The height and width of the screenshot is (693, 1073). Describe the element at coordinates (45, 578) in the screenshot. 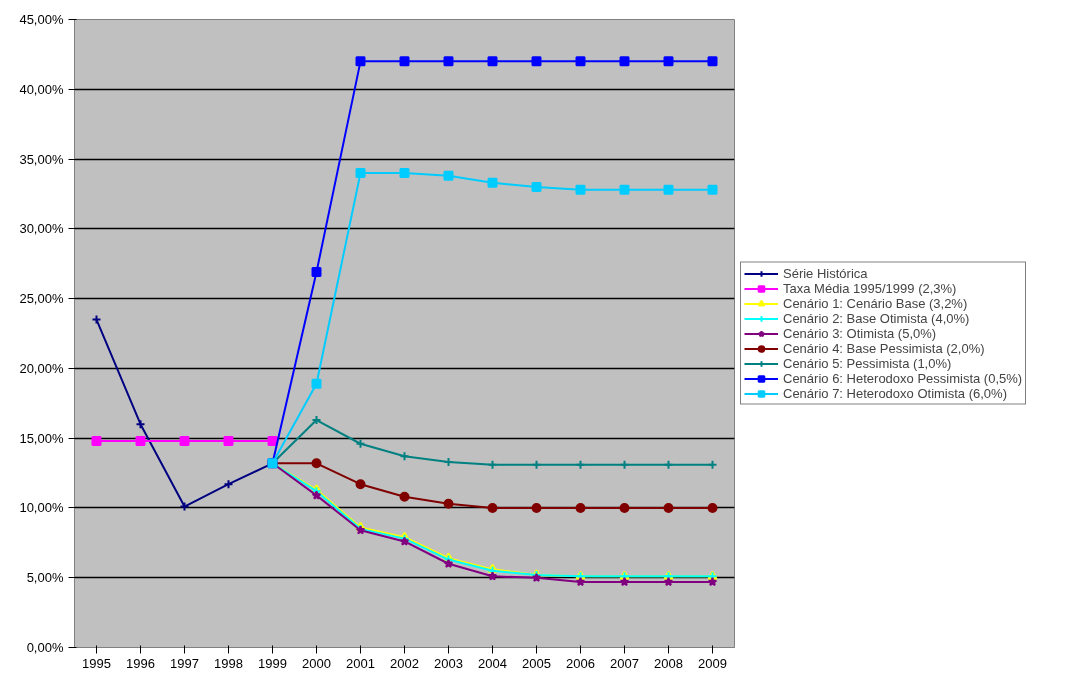

I see `y-tick-label: 5,00%` at that location.